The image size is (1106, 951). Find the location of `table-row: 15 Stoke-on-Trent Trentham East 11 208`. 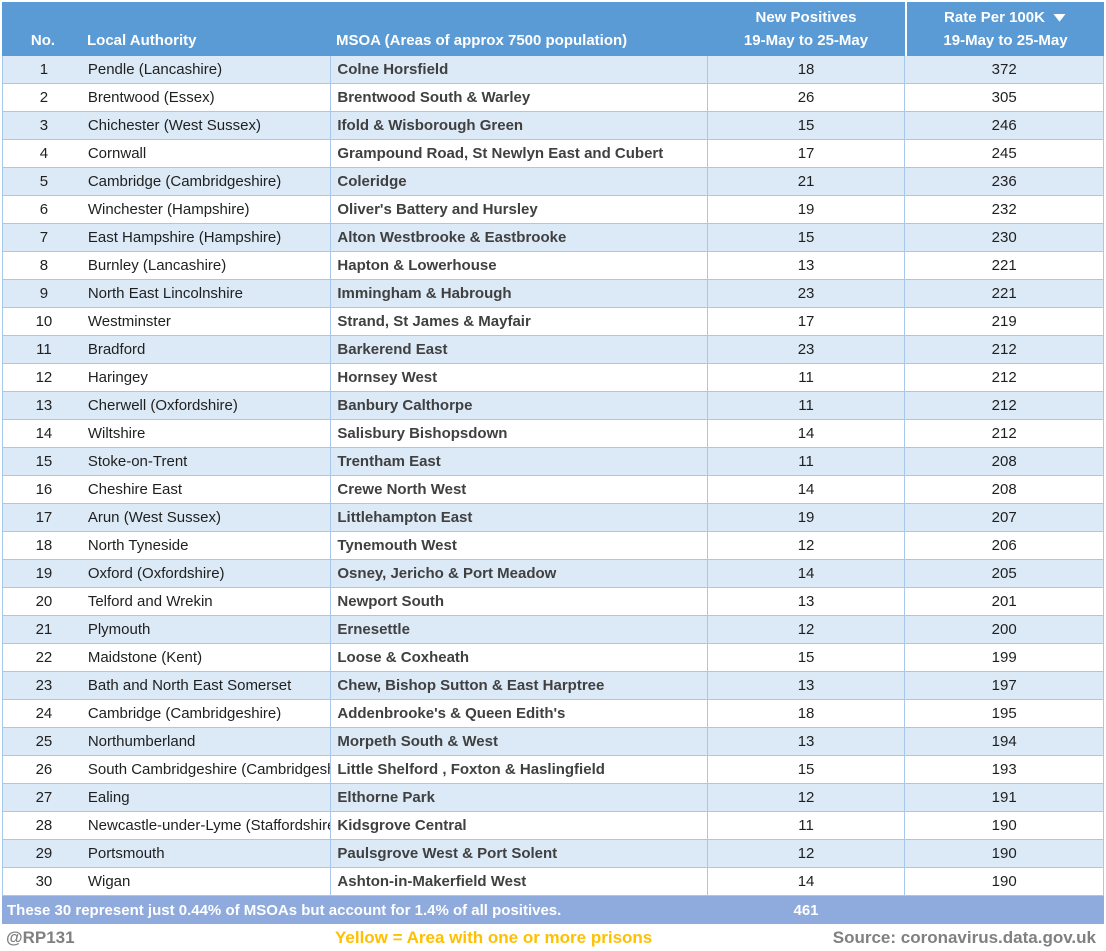

table-row: 15 Stoke-on-Trent Trentham East 11 208 is located at coordinates (553, 462).